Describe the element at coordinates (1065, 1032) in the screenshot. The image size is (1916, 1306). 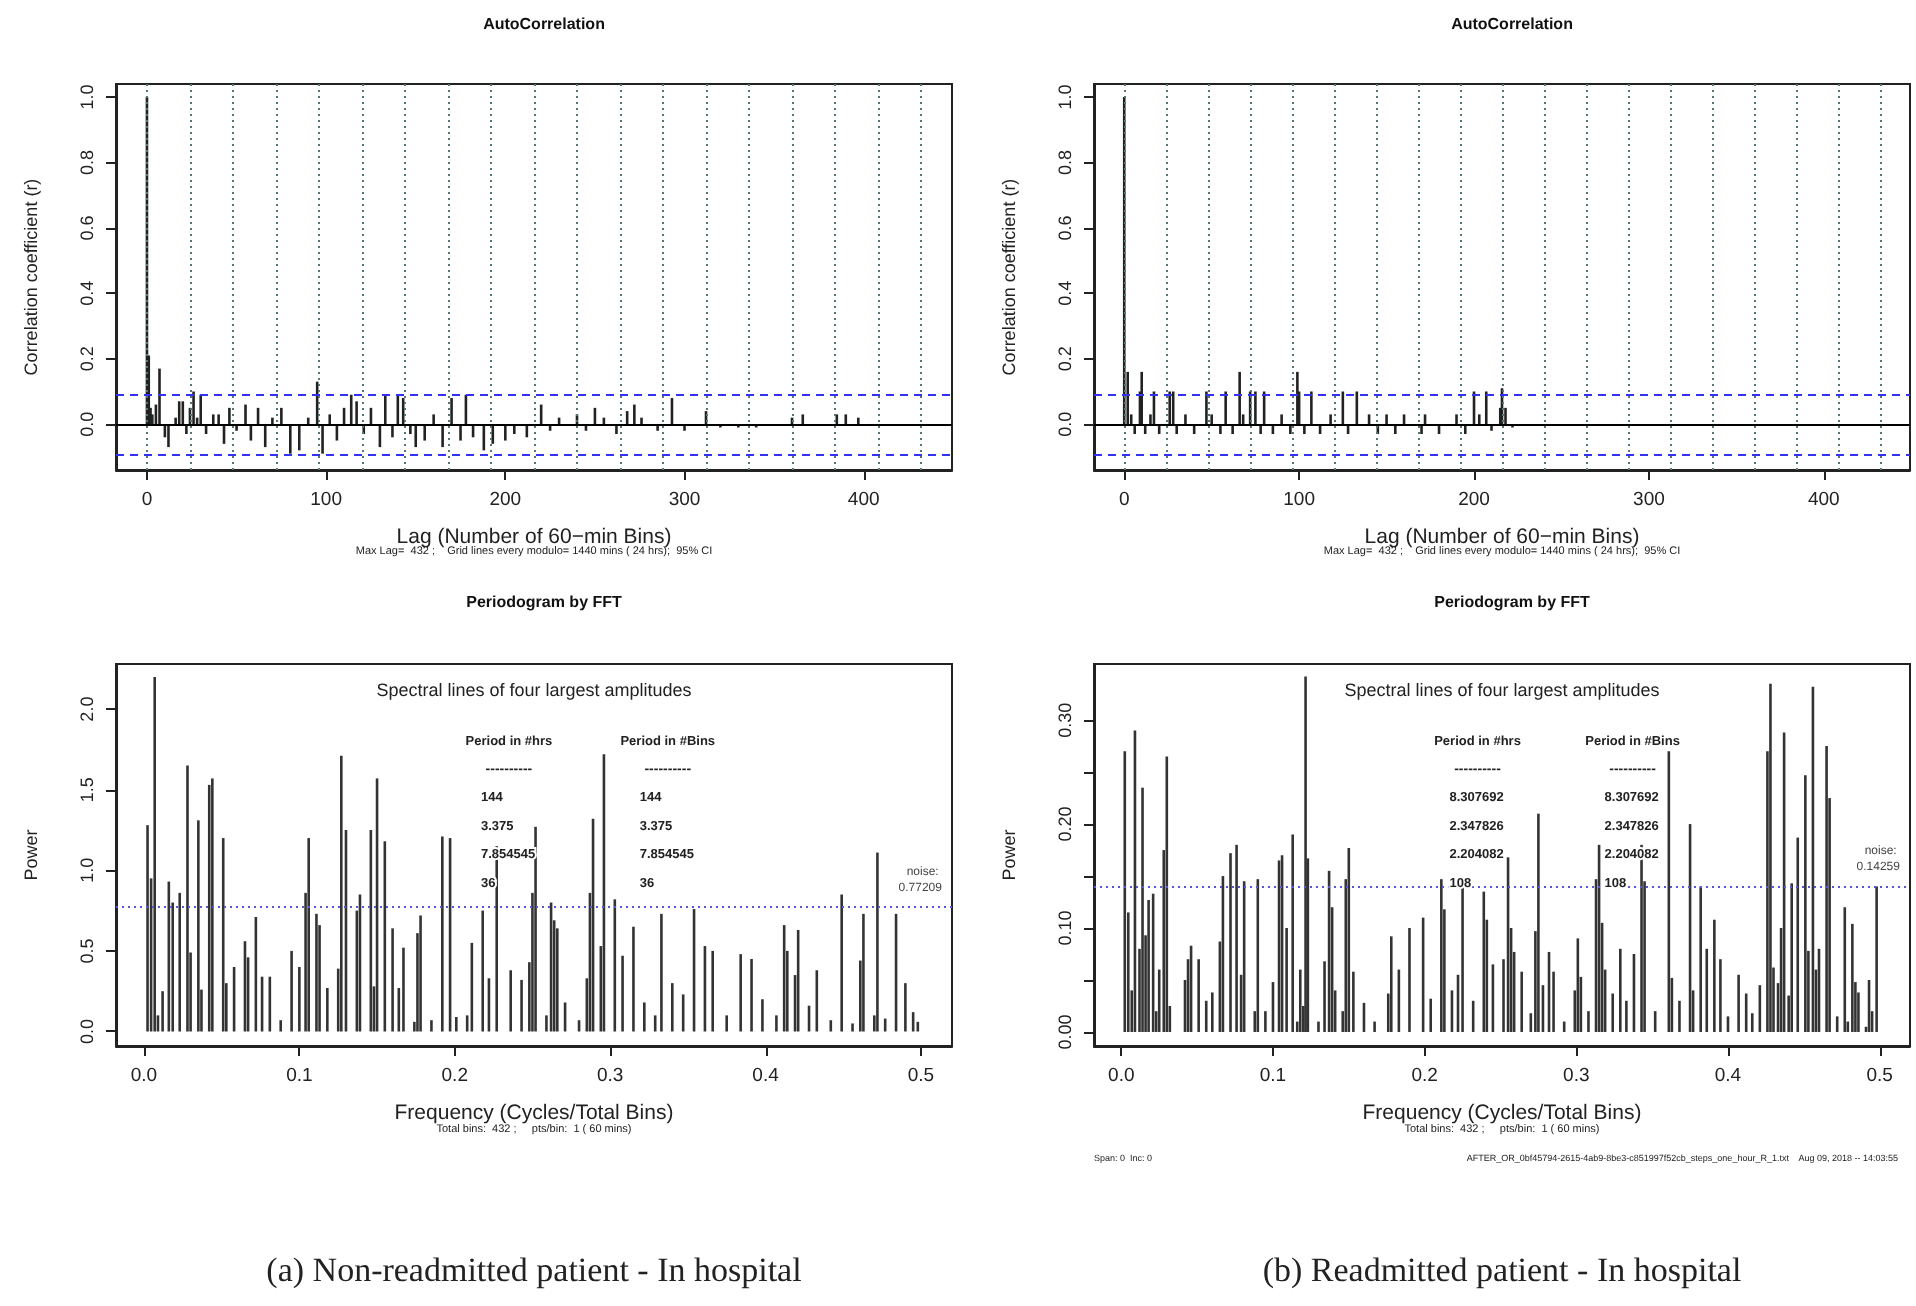
I see `y-tick-label: 0.00` at that location.